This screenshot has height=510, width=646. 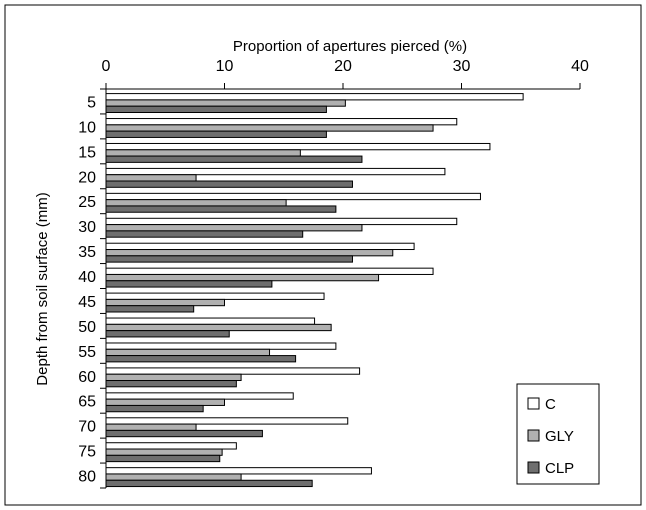 What do you see at coordinates (550, 404) in the screenshot?
I see `legend-label-c: C` at bounding box center [550, 404].